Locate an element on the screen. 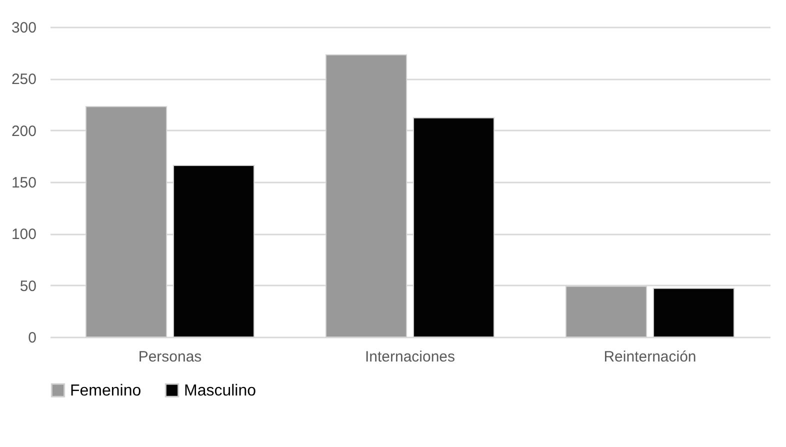 This screenshot has height=447, width=786. y-tick-label: 300 is located at coordinates (23, 28).